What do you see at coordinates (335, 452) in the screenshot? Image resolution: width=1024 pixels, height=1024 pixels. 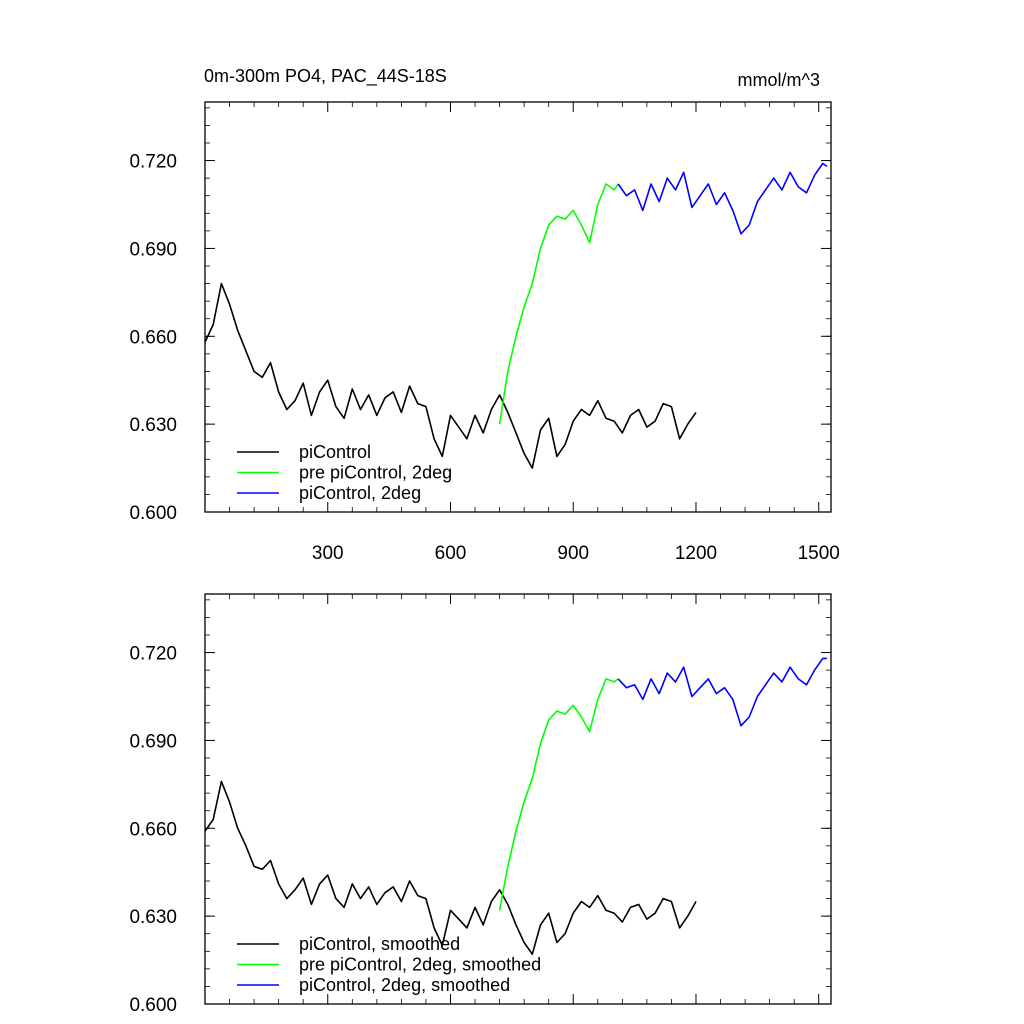 I see `legend-label: piControl` at bounding box center [335, 452].